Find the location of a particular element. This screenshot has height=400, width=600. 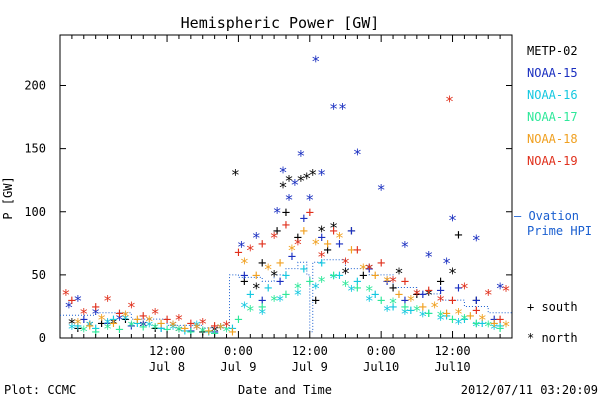

legend-entry: NOAA-19 is located at coordinates (552, 161).